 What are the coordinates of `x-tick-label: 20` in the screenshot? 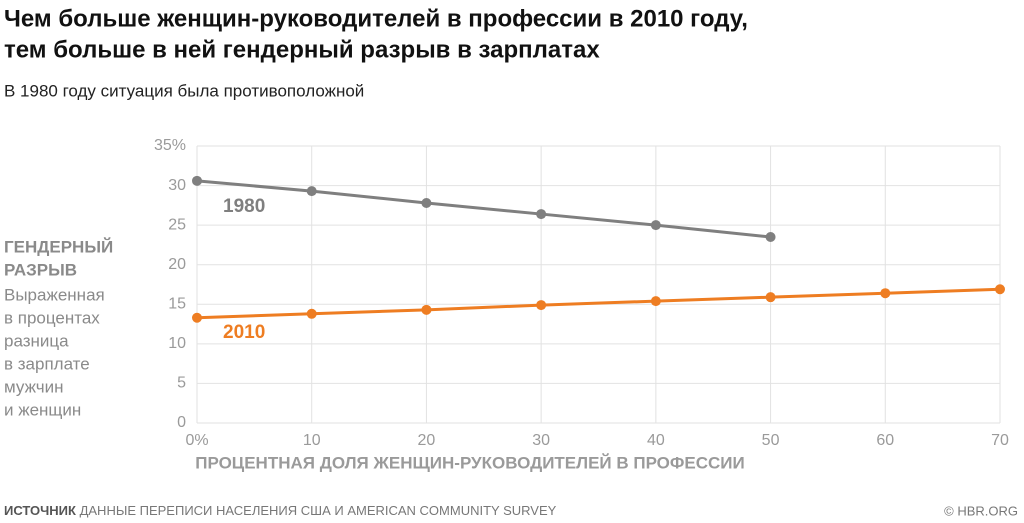 It's located at (427, 440).